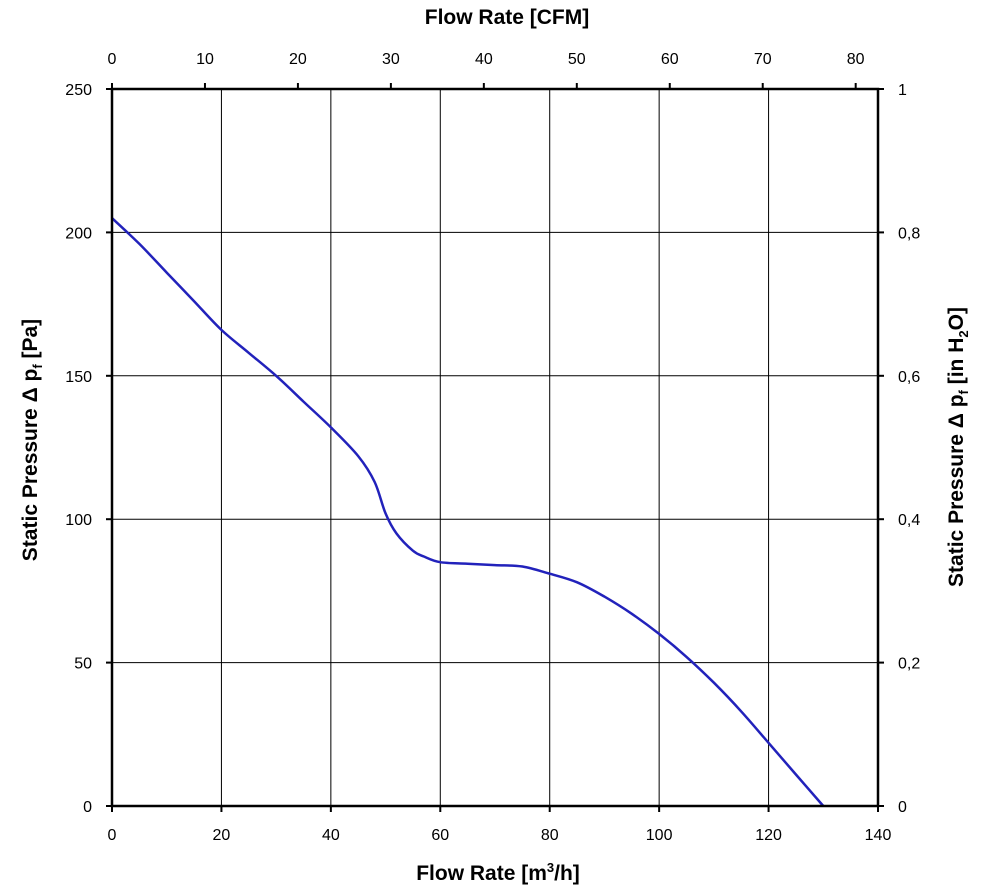 This screenshot has height=896, width=1000. I want to click on x-bottom-tick-label: 40, so click(331, 835).